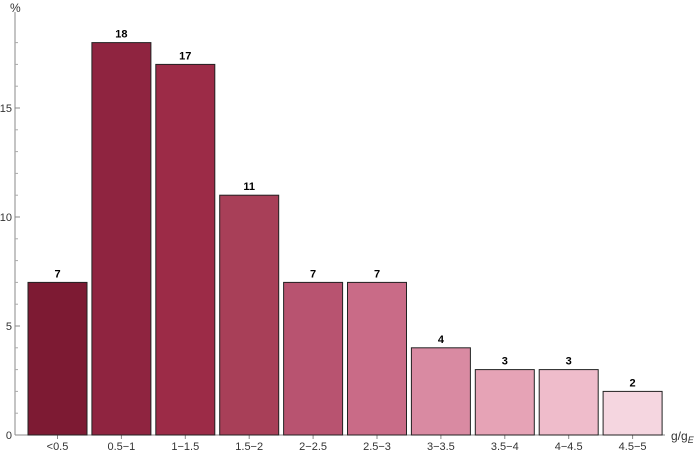 The image size is (697, 453). I want to click on x-tick-label: 0.5−1, so click(121, 447).